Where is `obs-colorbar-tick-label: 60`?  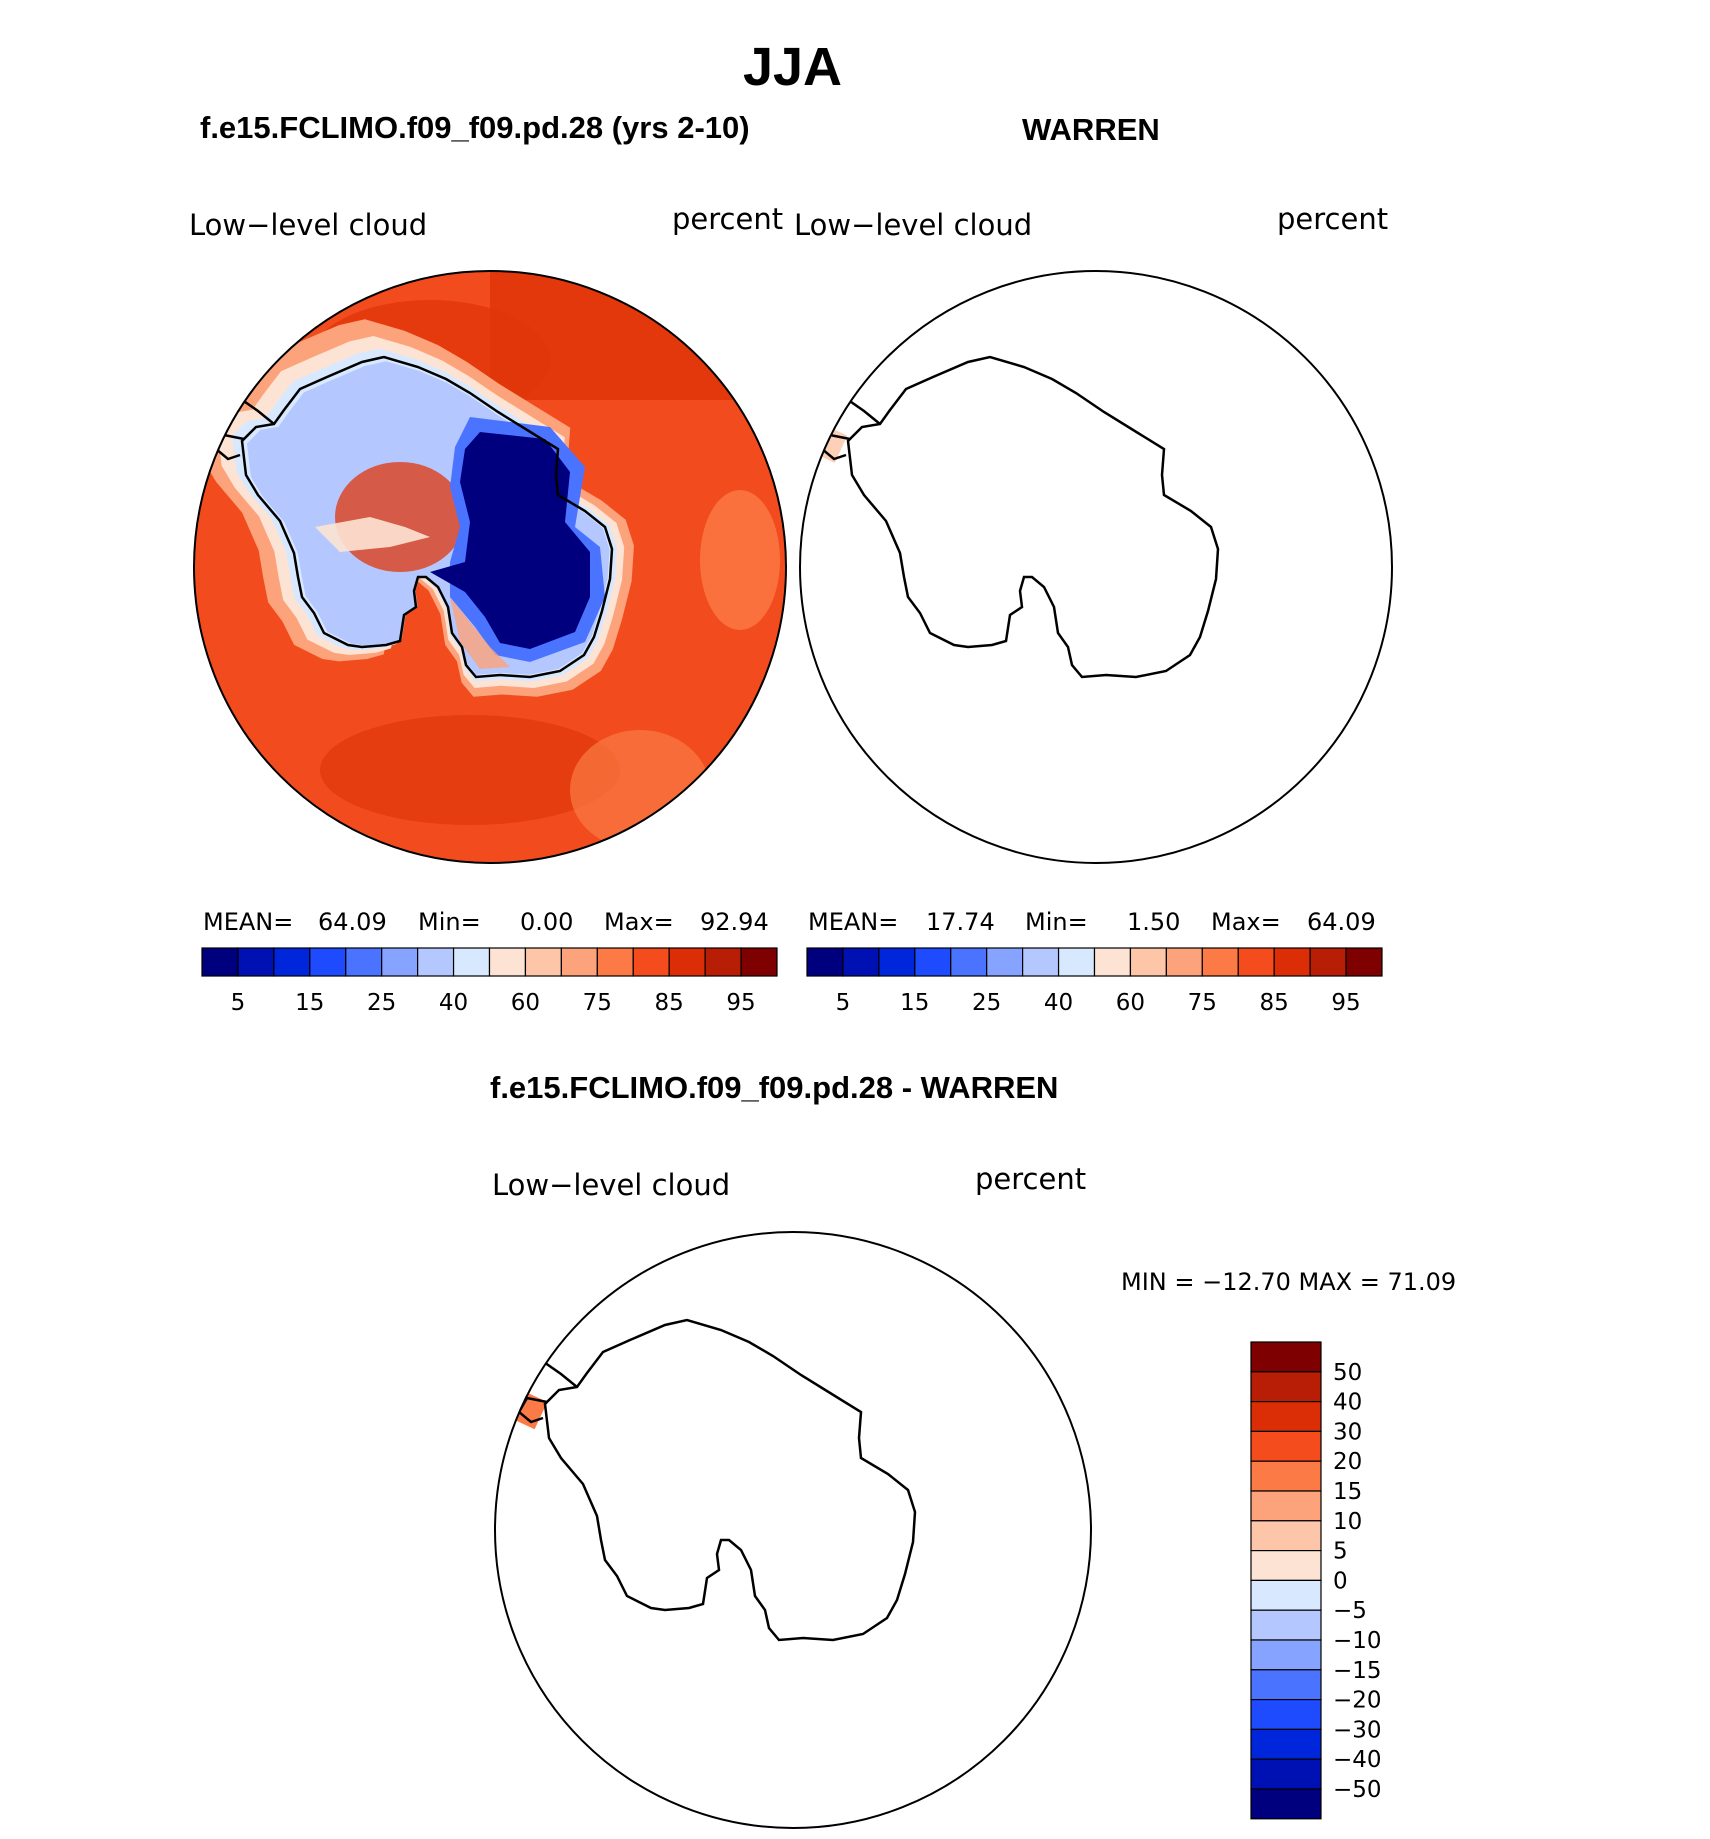 obs-colorbar-tick-label: 60 is located at coordinates (1130, 1003).